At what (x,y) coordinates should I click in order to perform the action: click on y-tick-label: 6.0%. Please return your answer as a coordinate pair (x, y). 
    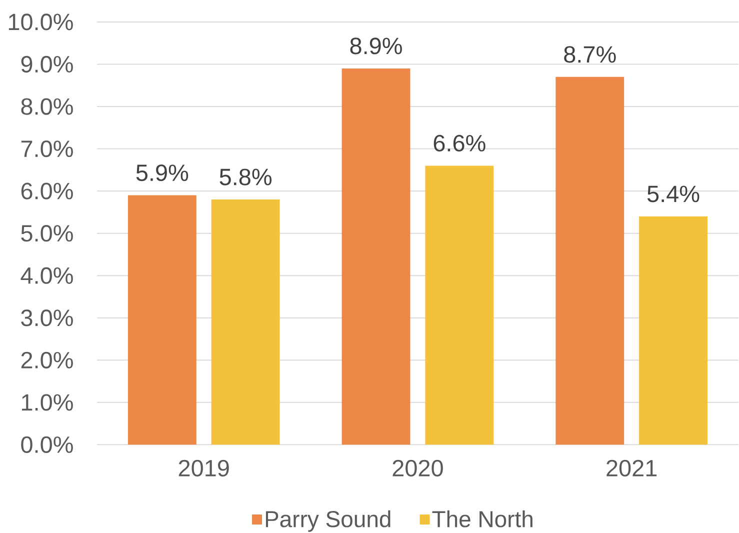
    Looking at the image, I should click on (47, 191).